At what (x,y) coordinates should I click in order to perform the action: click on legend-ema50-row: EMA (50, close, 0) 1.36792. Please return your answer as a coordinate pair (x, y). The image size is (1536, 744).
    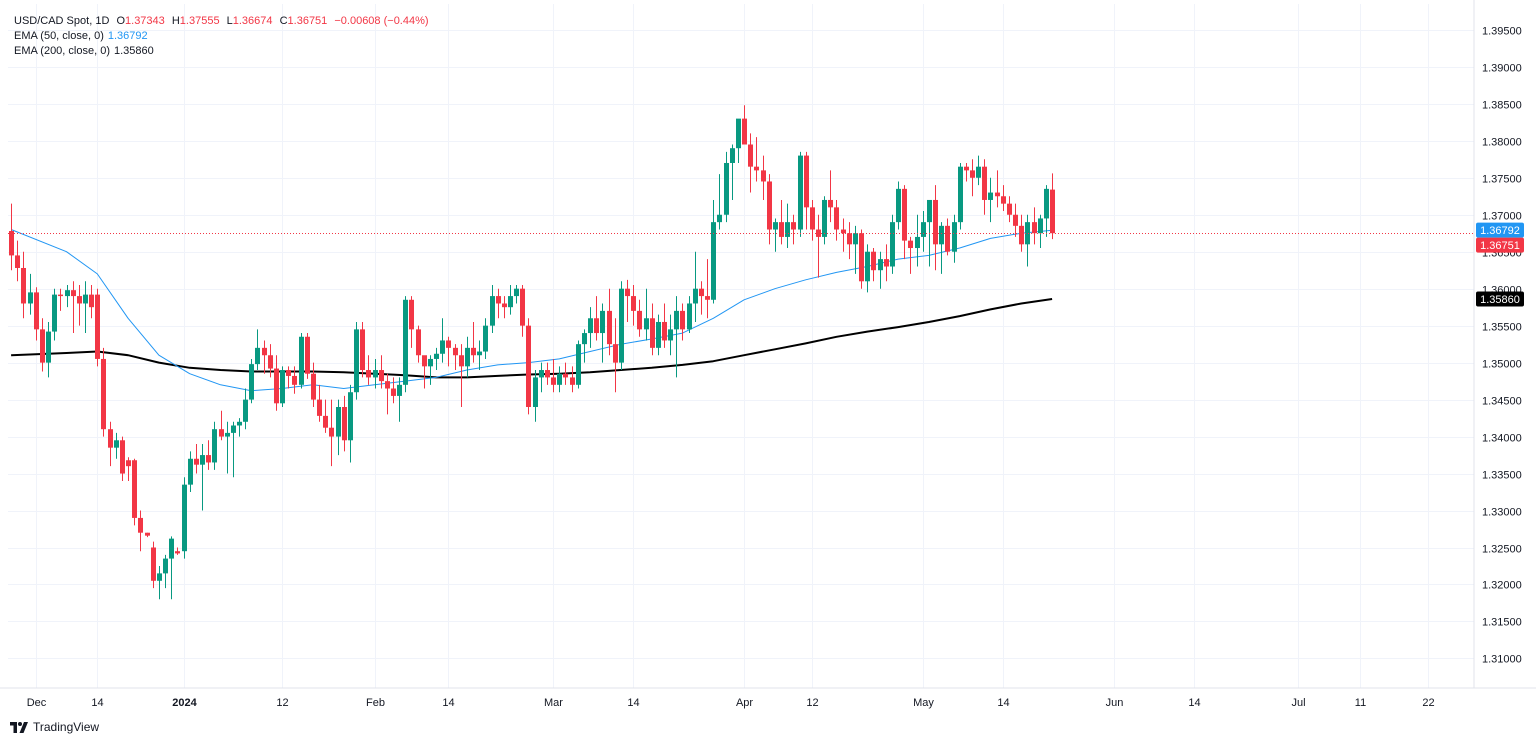
    Looking at the image, I should click on (221, 36).